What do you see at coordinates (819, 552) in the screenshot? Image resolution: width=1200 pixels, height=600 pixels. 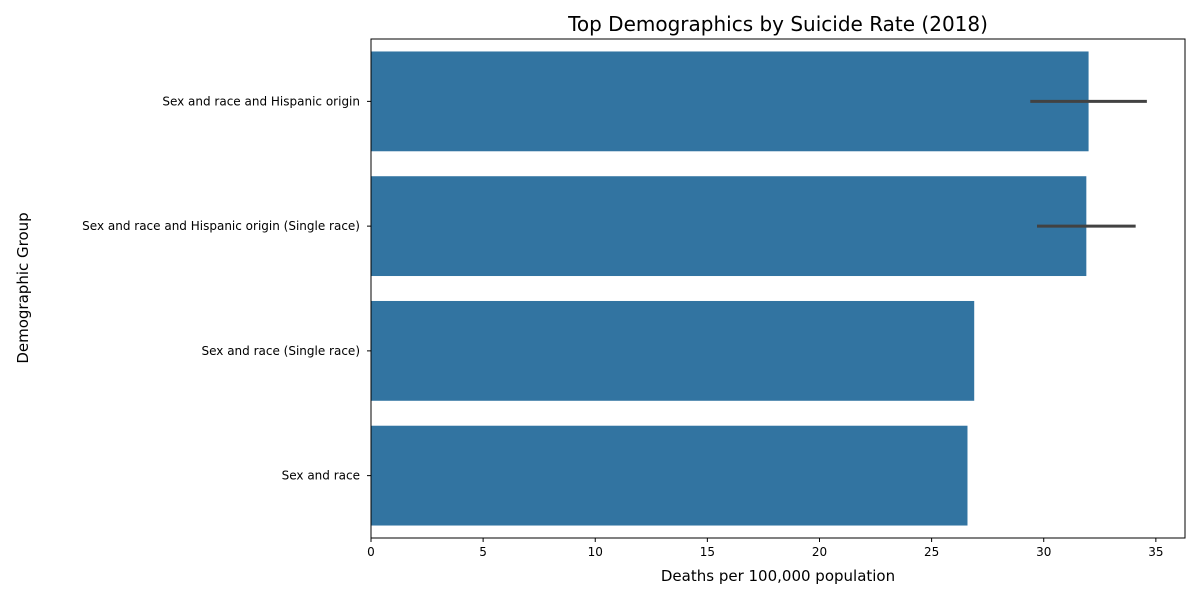 I see `x-tick-label: 20` at bounding box center [819, 552].